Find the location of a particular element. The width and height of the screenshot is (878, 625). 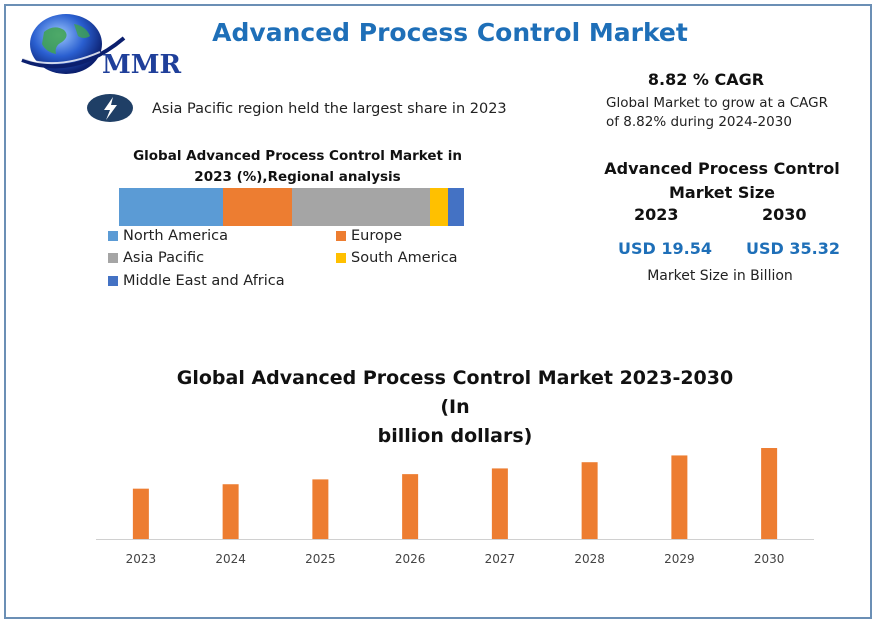

legend-item-asia-pacific: Asia Pacific is located at coordinates (156, 258).